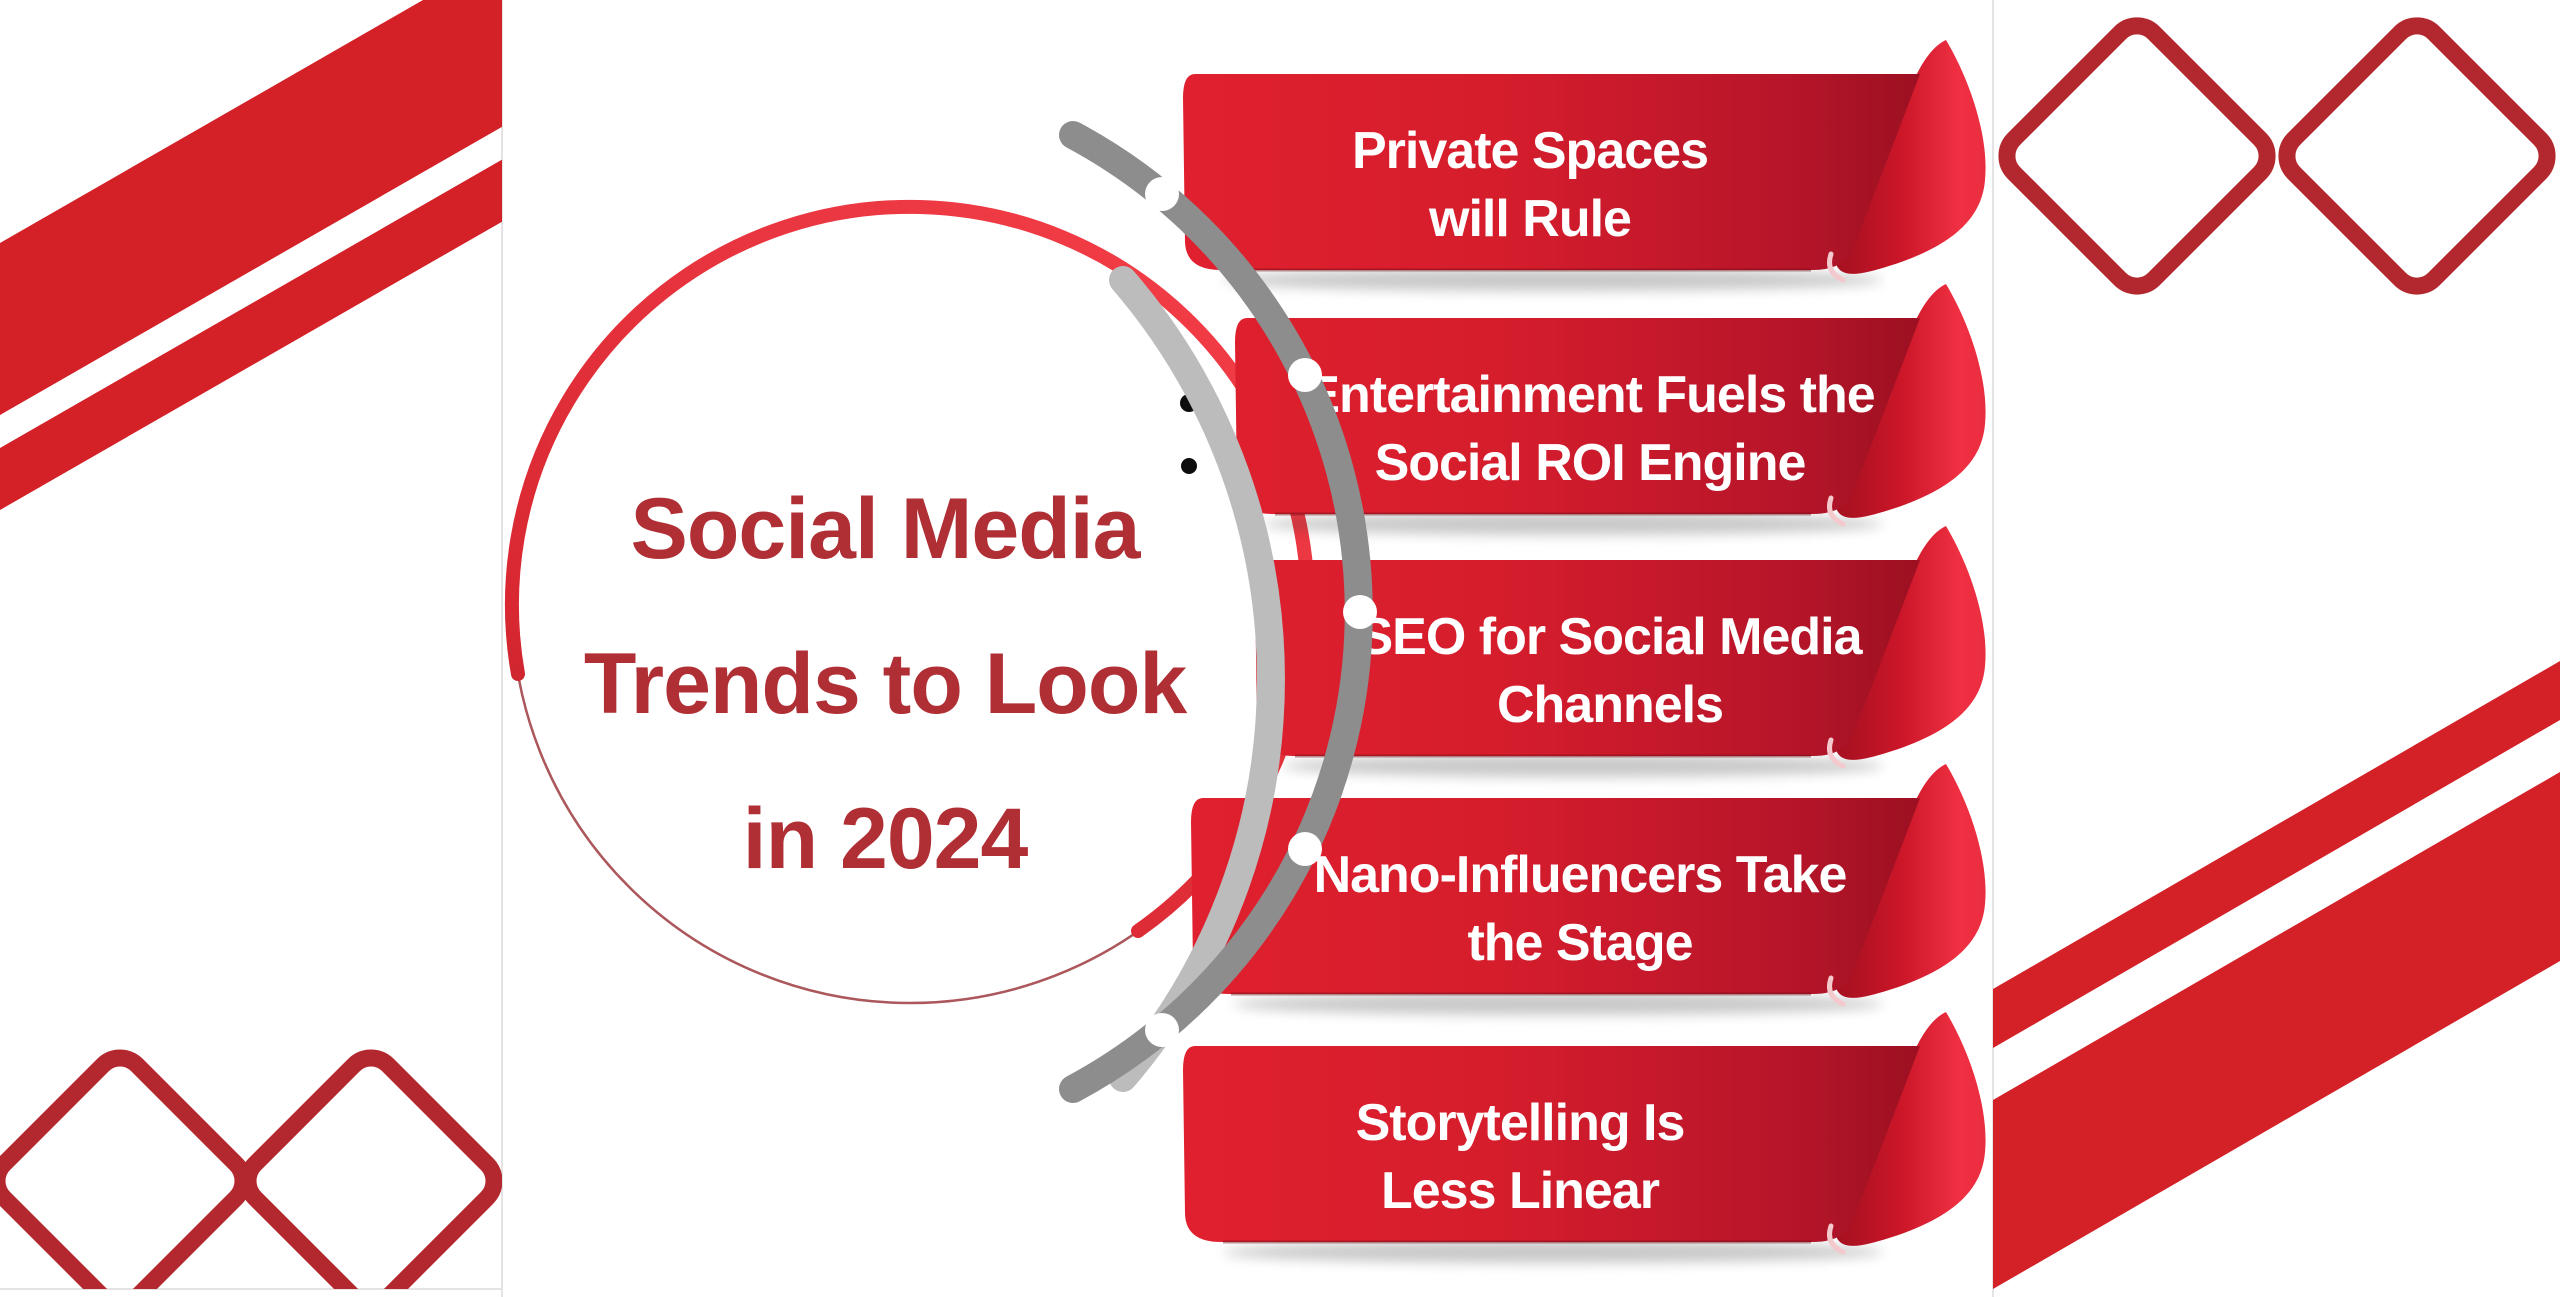 Image resolution: width=2560 pixels, height=1297 pixels. I want to click on banner-text-line: SEO for Social Media, so click(1610, 637).